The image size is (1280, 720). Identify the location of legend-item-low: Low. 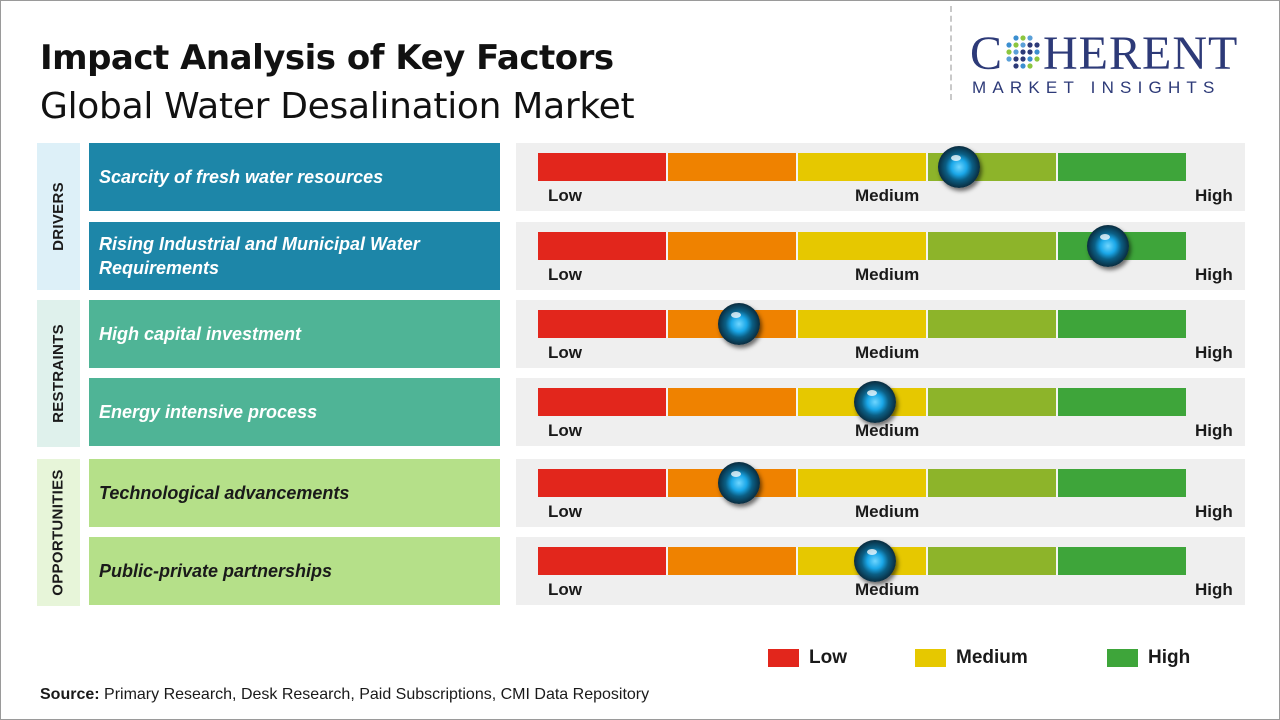
(807, 658).